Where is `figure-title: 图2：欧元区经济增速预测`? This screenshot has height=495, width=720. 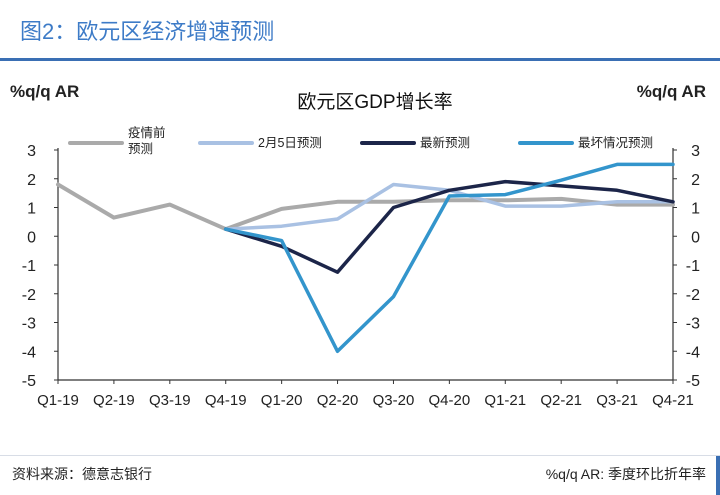 figure-title: 图2：欧元区经济增速预测 is located at coordinates (147, 31).